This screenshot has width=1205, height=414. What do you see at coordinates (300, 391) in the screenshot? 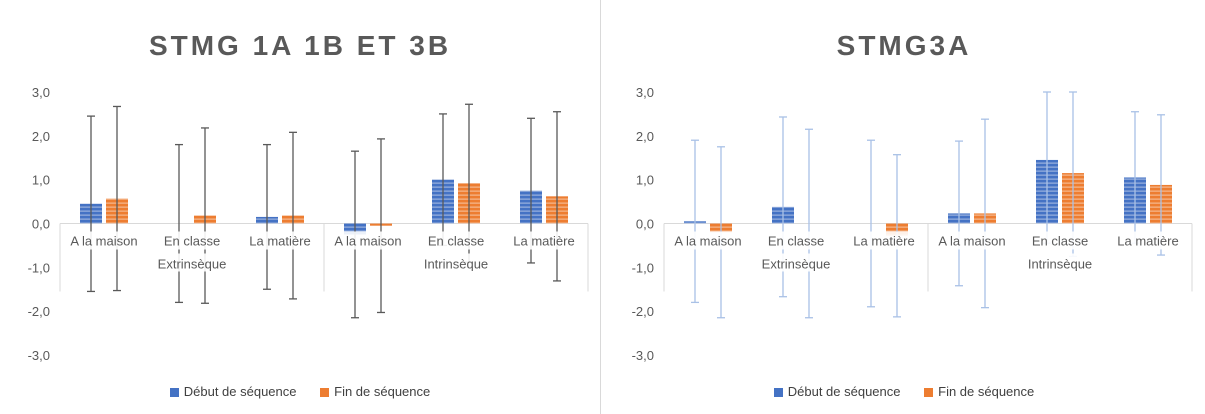
I see `legend-left: Début de séquence Fin de séquence` at bounding box center [300, 391].